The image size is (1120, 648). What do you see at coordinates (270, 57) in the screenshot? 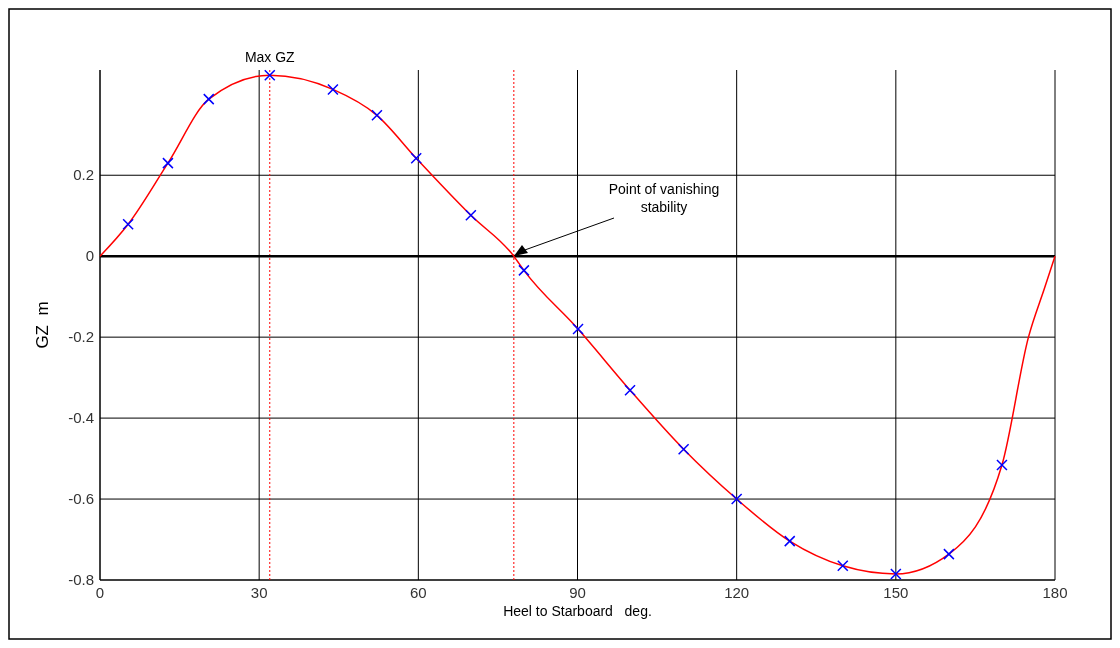
I see `ref-line-label: Max GZ` at bounding box center [270, 57].